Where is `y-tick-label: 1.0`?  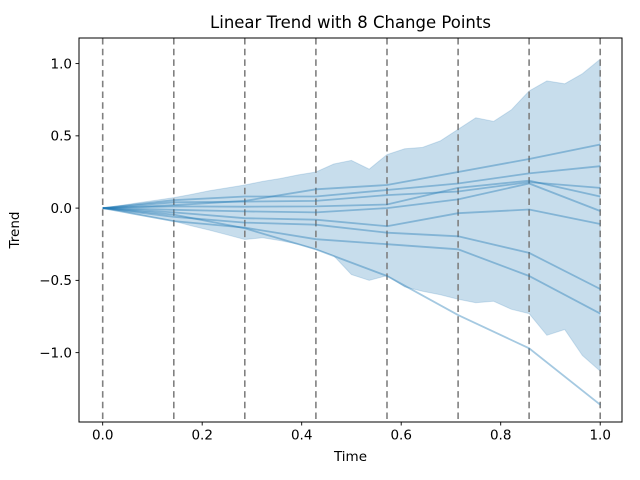
y-tick-label: 1.0 is located at coordinates (61, 64).